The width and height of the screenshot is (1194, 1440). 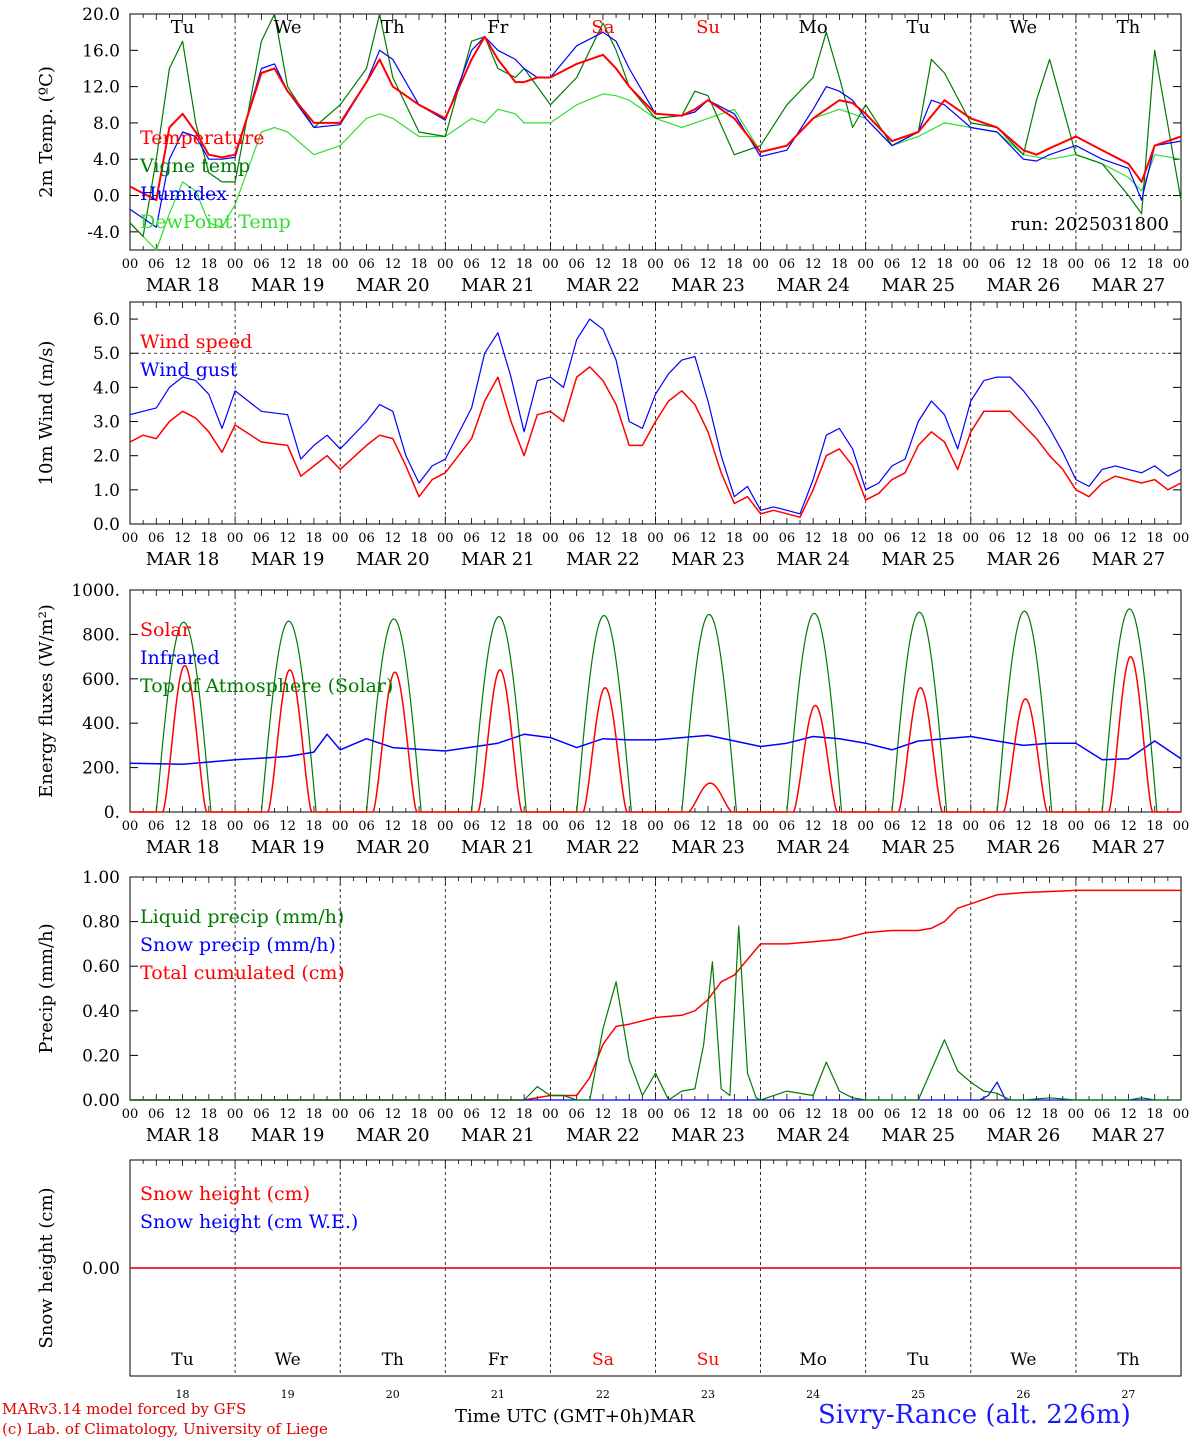 I want to click on day-number: 20, so click(x=393, y=1394).